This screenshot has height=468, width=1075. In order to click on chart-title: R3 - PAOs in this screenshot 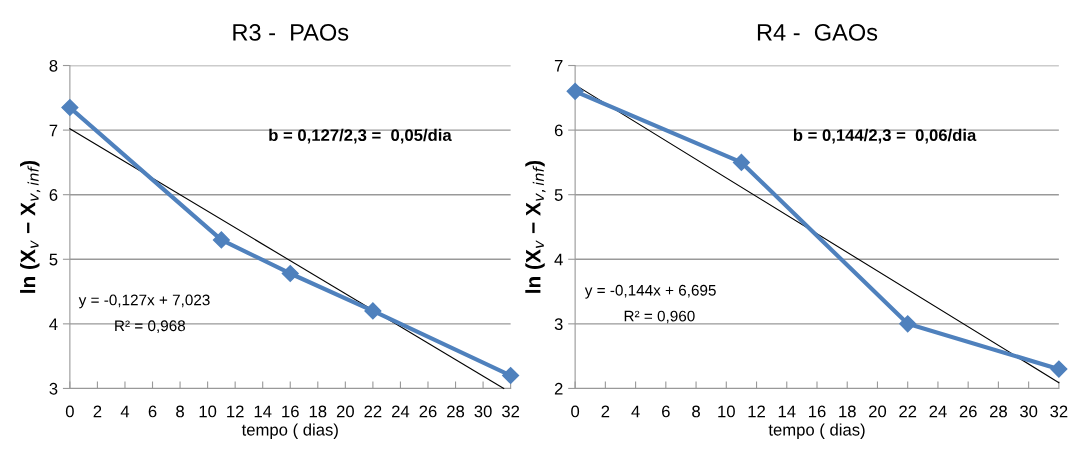, I will do `click(291, 32)`.